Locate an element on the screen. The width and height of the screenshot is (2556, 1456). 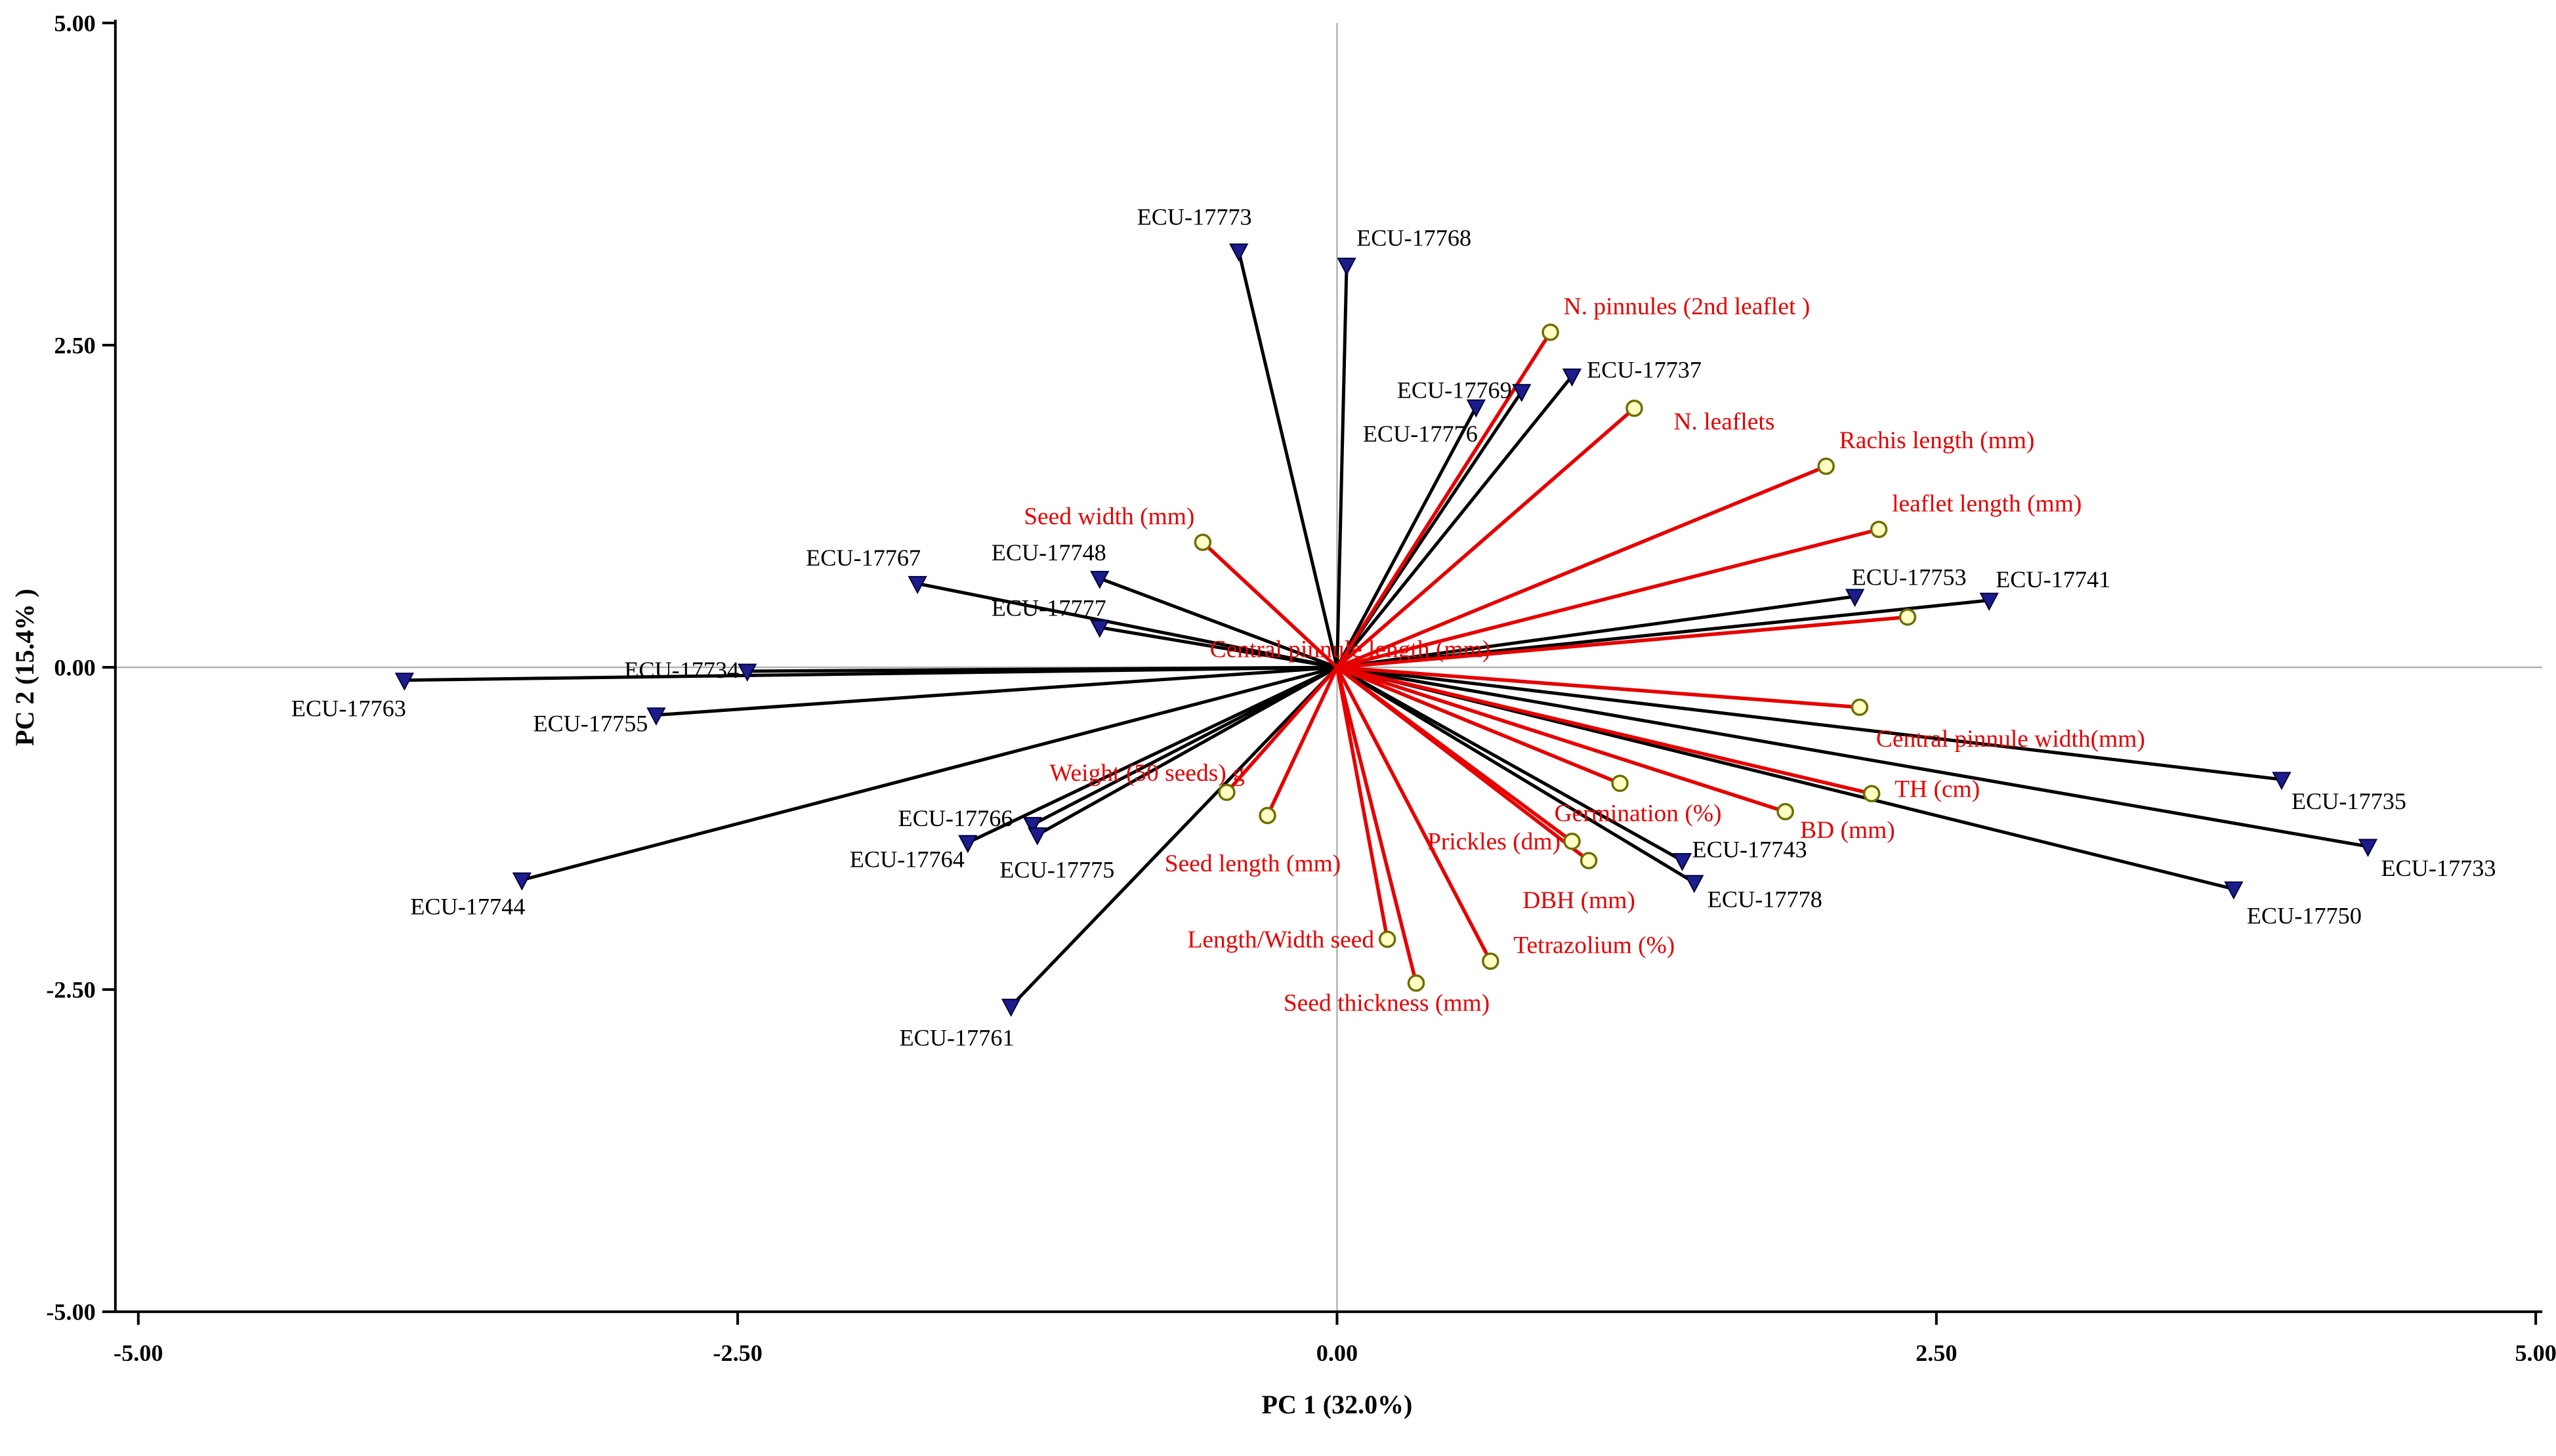
trait-label: DBH (mm) is located at coordinates (1578, 900).